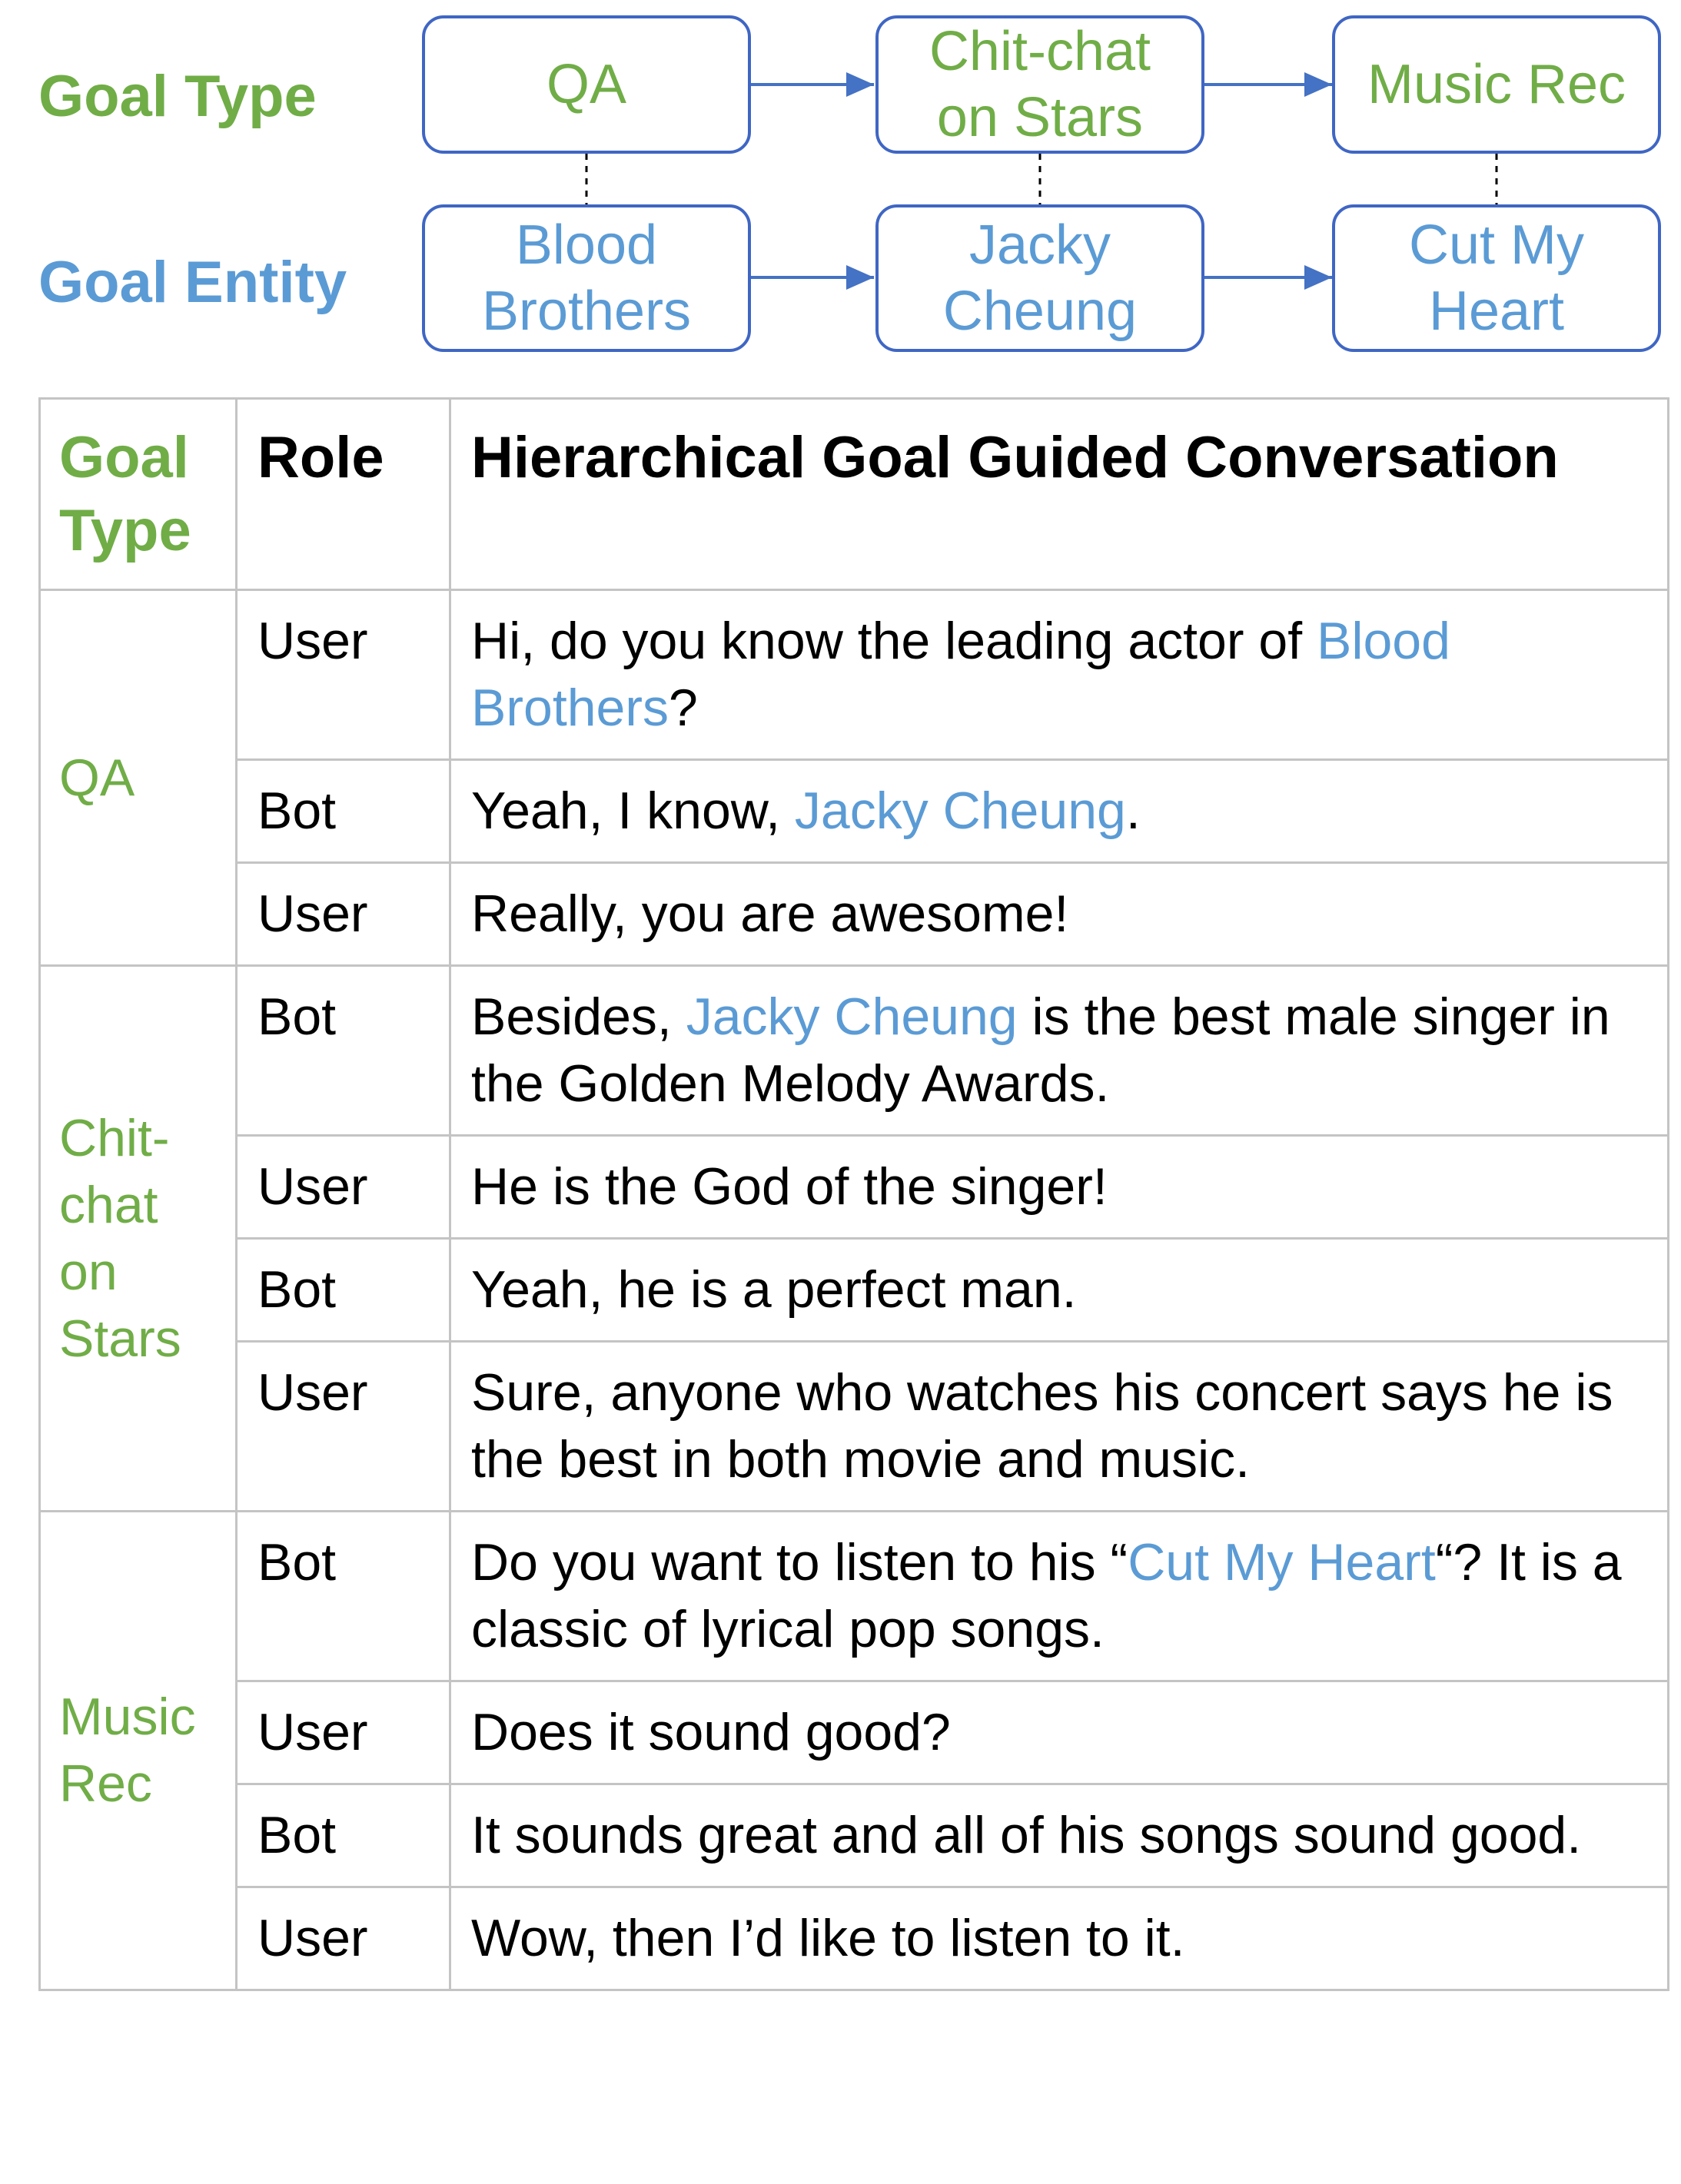 The width and height of the screenshot is (1681, 2184). I want to click on utterance-text: Yeah, I know,, so click(633, 811).